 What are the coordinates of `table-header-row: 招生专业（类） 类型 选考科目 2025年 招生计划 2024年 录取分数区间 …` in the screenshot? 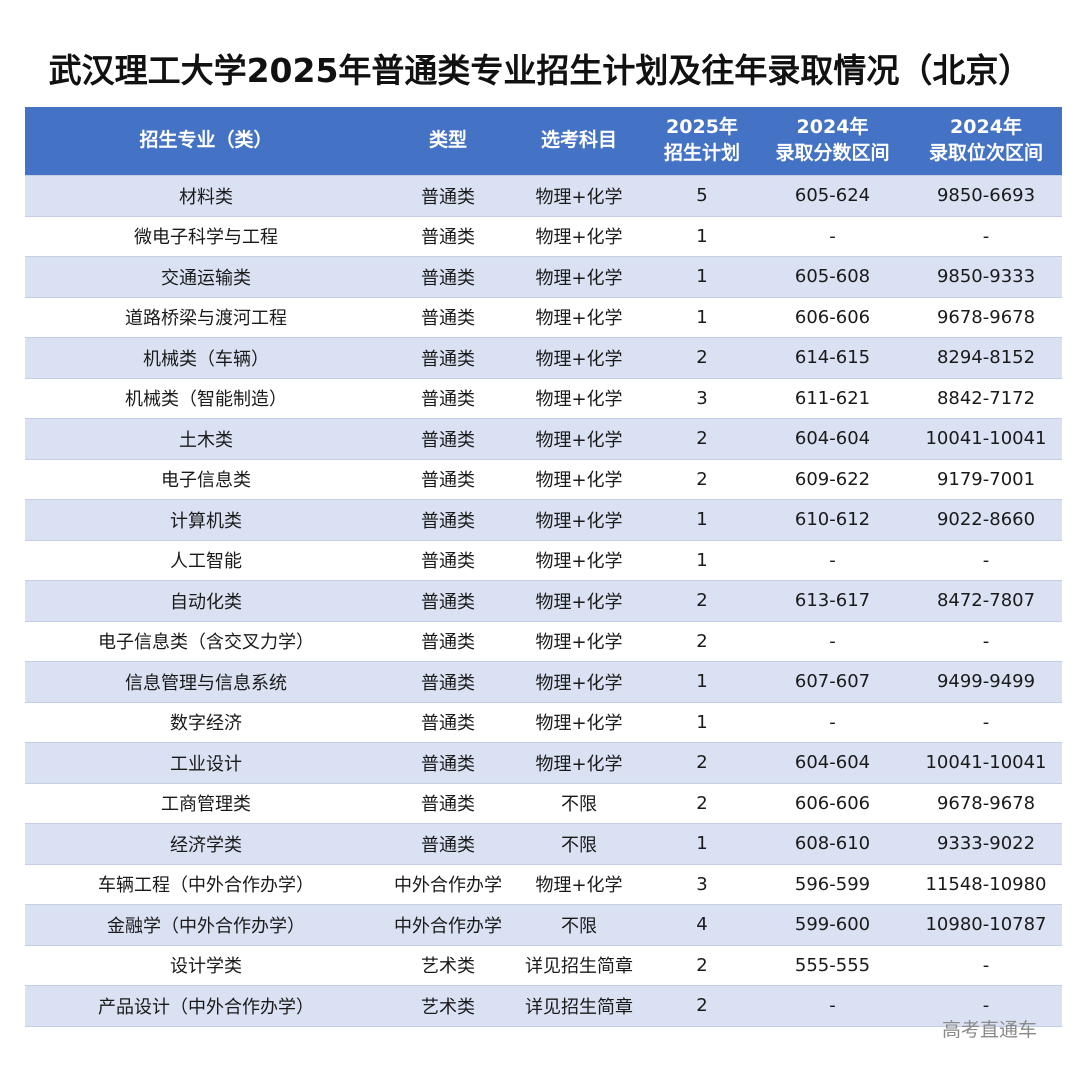 It's located at (543, 141).